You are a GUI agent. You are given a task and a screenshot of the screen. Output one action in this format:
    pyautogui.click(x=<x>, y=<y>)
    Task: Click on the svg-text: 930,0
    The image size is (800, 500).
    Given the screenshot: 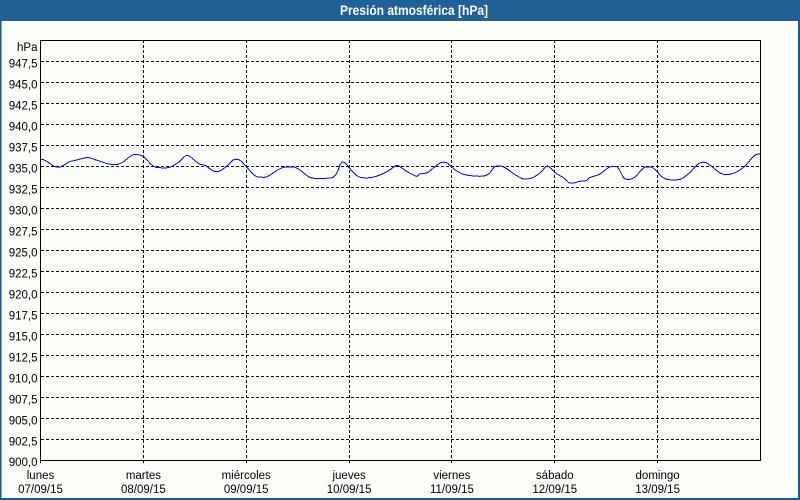 What is the action you would take?
    pyautogui.click(x=23, y=212)
    